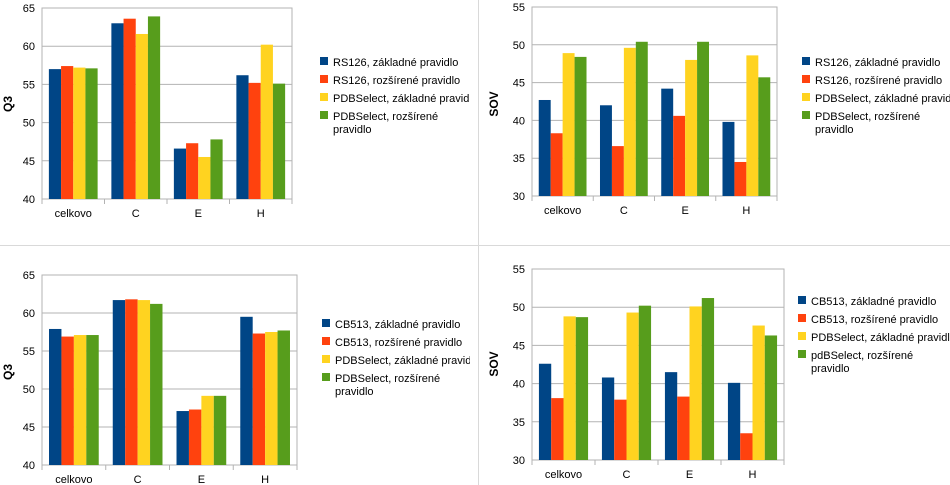 This screenshot has height=485, width=950. What do you see at coordinates (478, 242) in the screenshot?
I see `vertical-divider` at bounding box center [478, 242].